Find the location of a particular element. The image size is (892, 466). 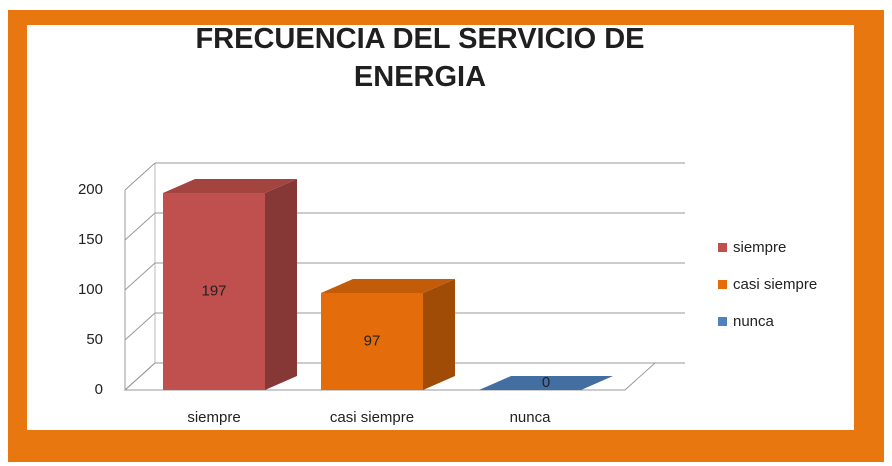

legend-label: siempre is located at coordinates (759, 247).